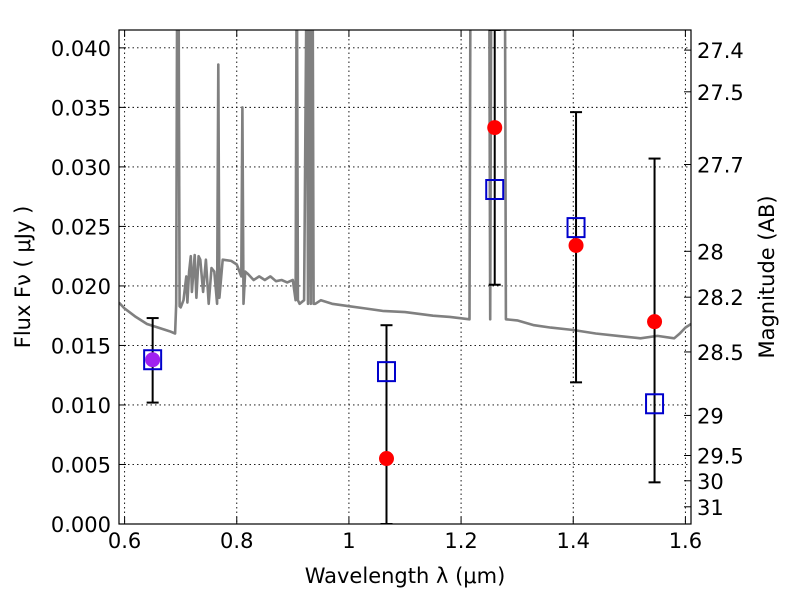 This screenshot has width=800, height=600. What do you see at coordinates (81, 168) in the screenshot?
I see `y-tick-label: 0.030` at bounding box center [81, 168].